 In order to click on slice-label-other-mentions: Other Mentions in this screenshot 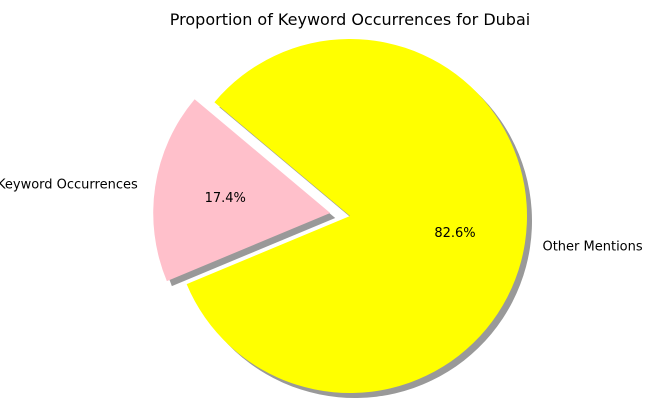, I will do `click(592, 246)`.